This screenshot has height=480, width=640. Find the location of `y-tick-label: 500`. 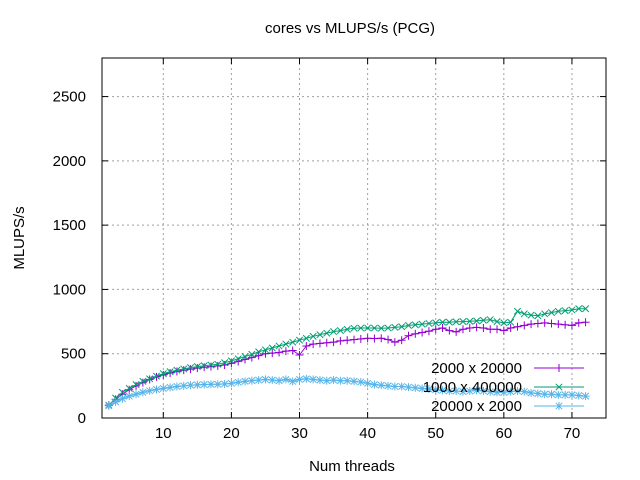

y-tick-label: 500 is located at coordinates (73, 354).